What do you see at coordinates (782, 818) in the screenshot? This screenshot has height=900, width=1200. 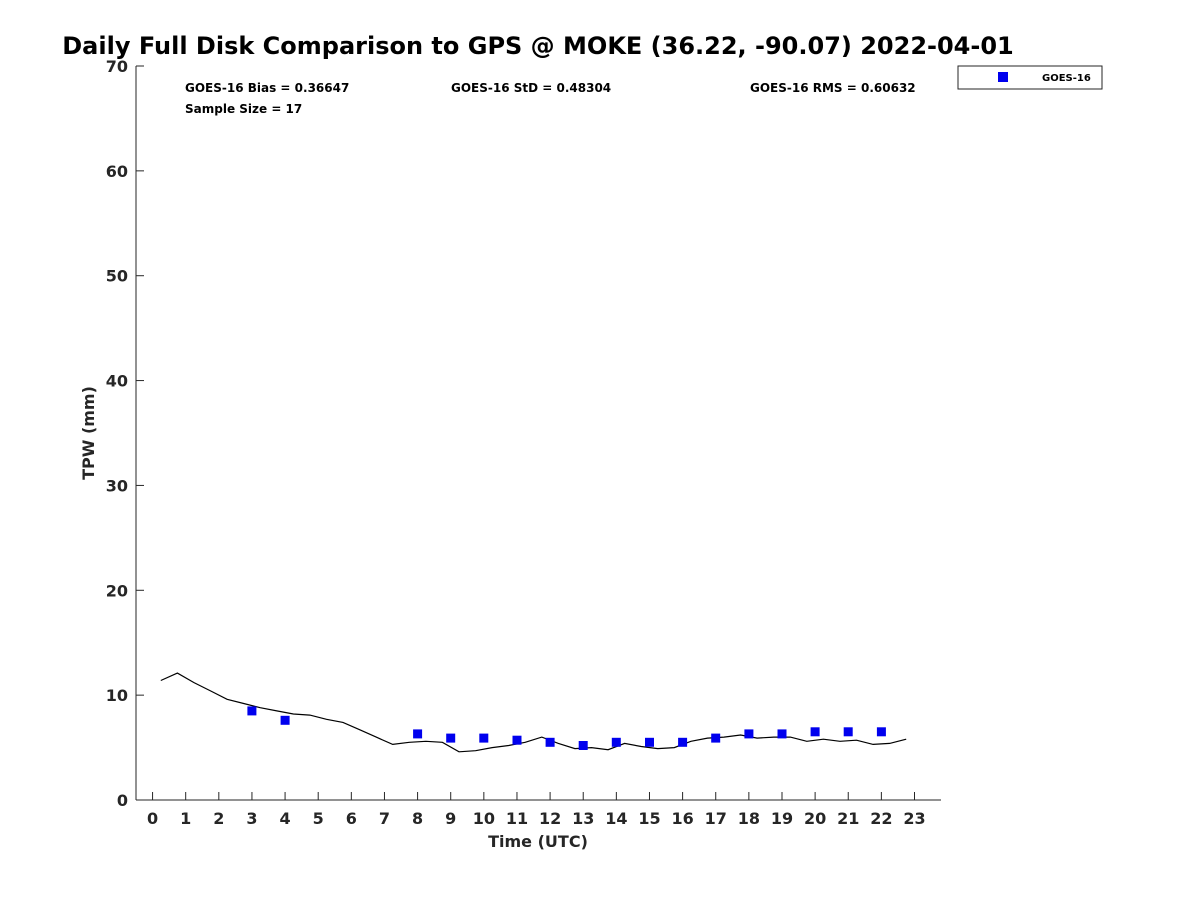 I see `x-tick-label: 19` at bounding box center [782, 818].